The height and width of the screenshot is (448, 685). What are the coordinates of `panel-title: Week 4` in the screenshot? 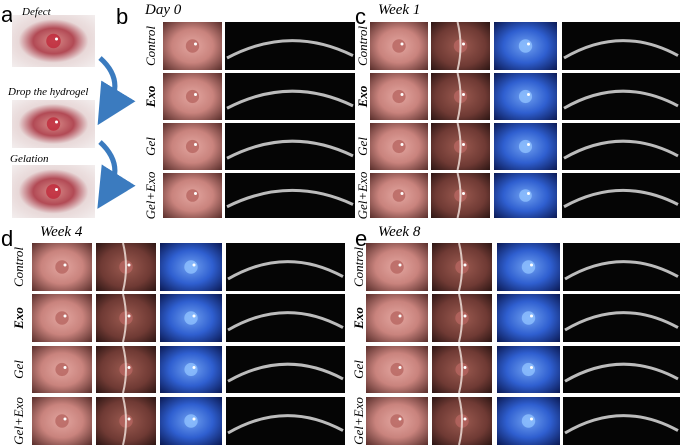 It's located at (61, 232).